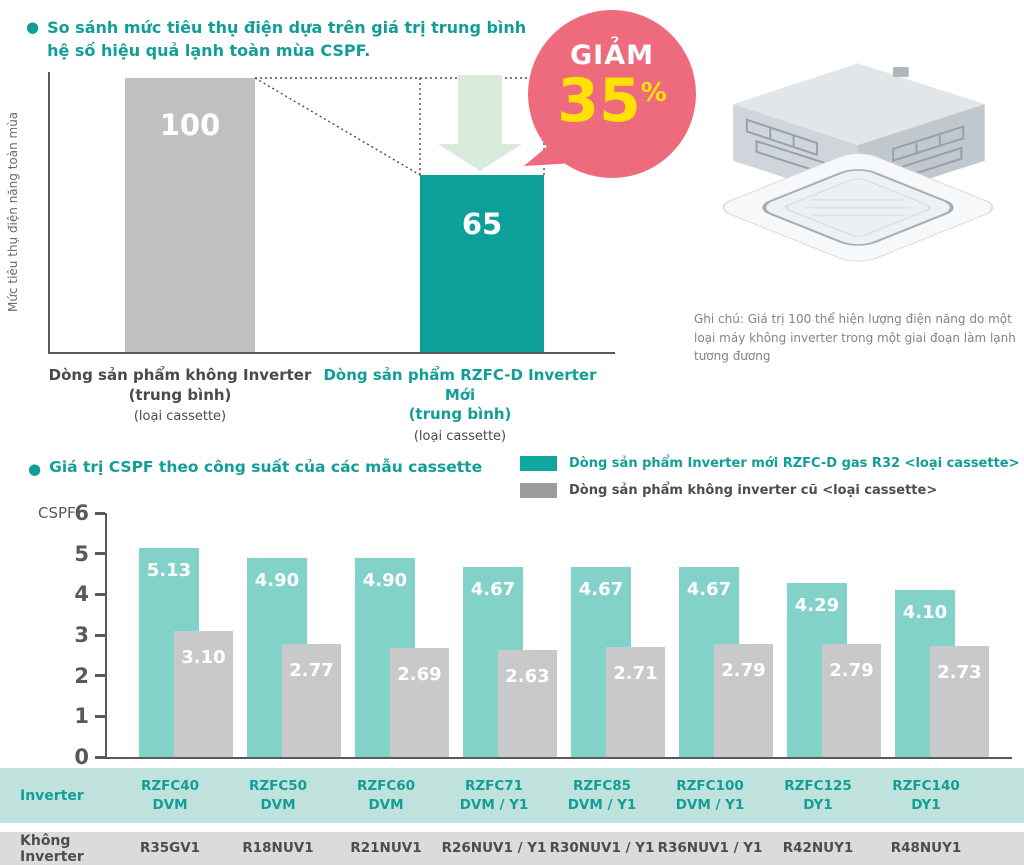 The height and width of the screenshot is (865, 1024). What do you see at coordinates (818, 795) in the screenshot?
I see `table-cell: RZFC125 DY1` at bounding box center [818, 795].